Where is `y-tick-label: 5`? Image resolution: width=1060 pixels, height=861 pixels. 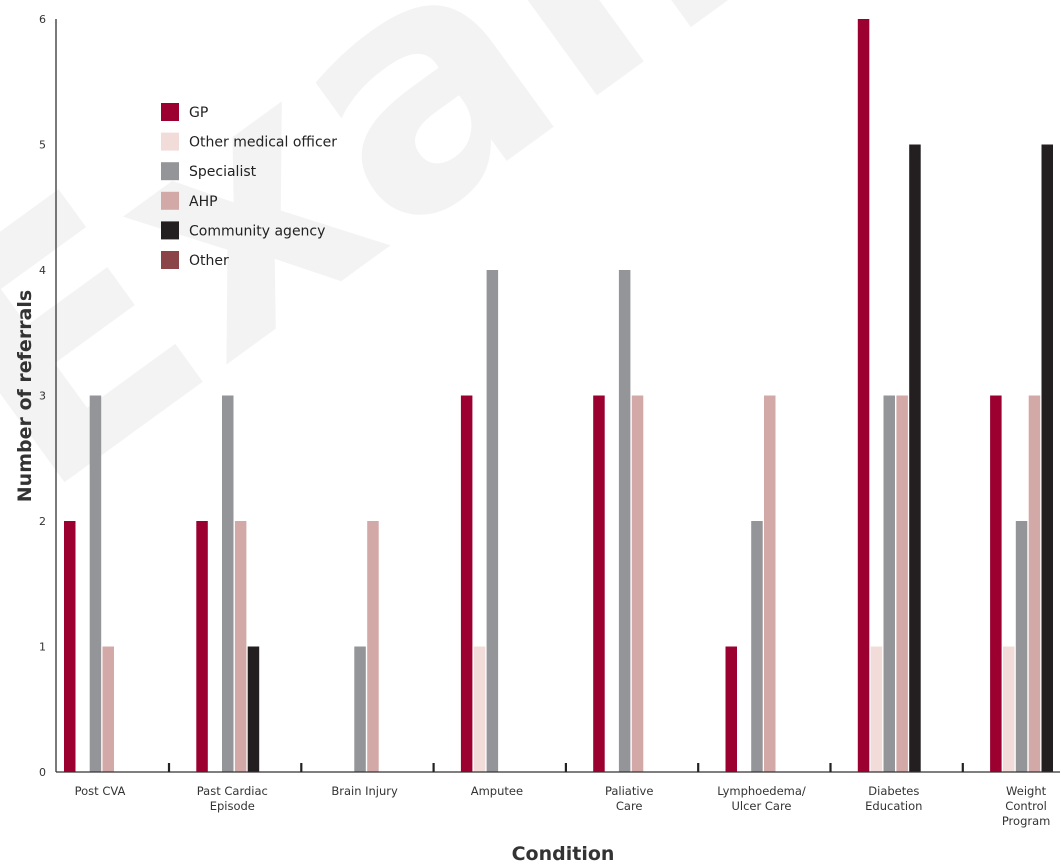 y-tick-label: 5 is located at coordinates (42, 145).